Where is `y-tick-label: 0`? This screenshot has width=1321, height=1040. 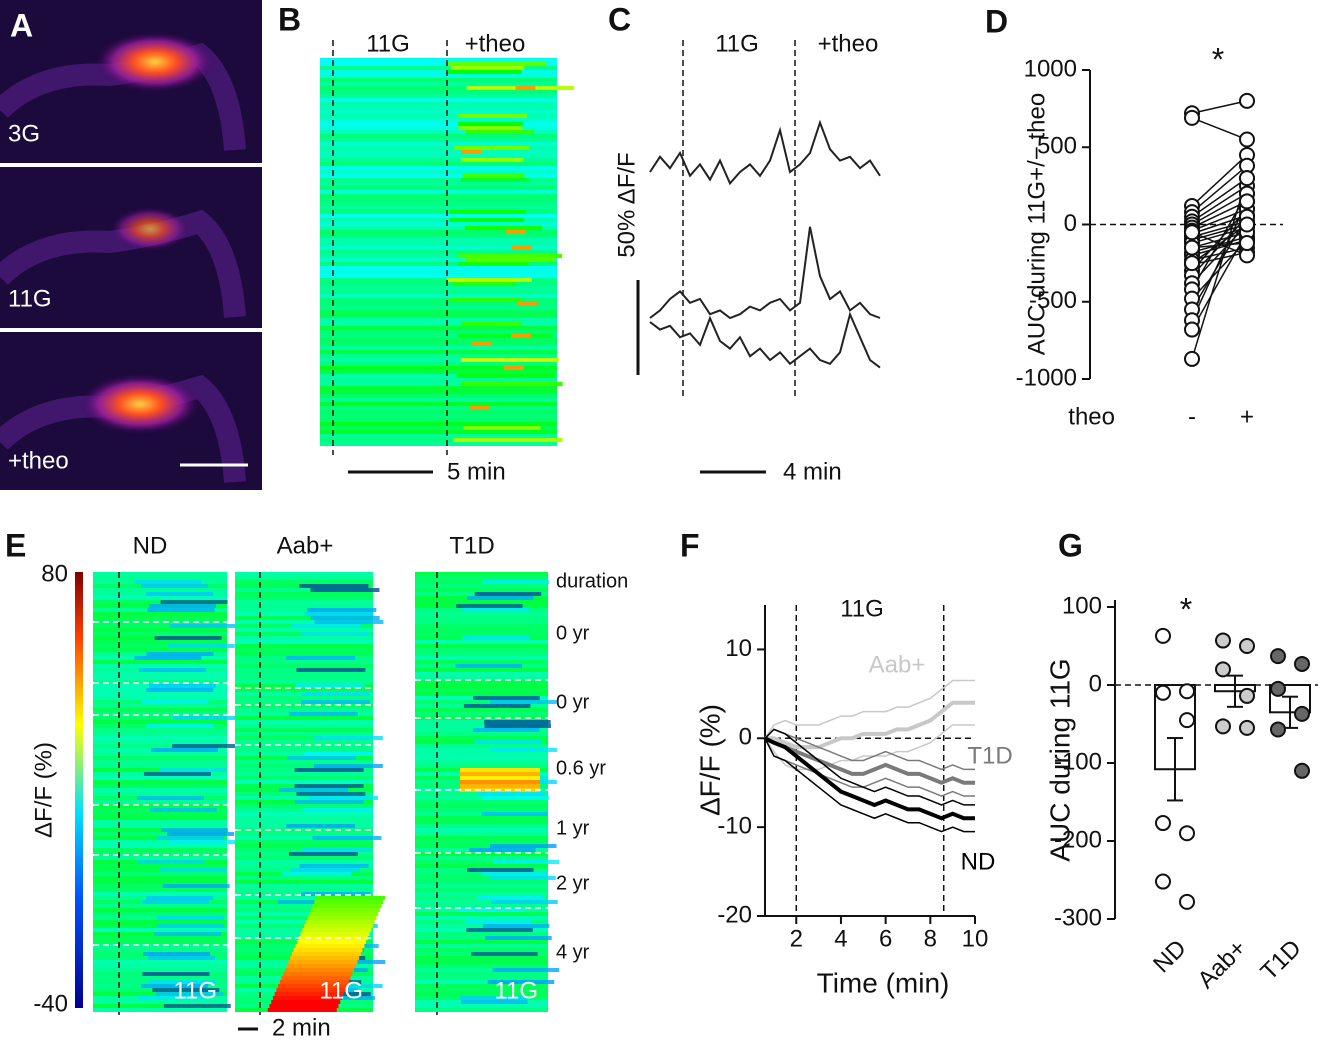 y-tick-label: 0 is located at coordinates (745, 737).